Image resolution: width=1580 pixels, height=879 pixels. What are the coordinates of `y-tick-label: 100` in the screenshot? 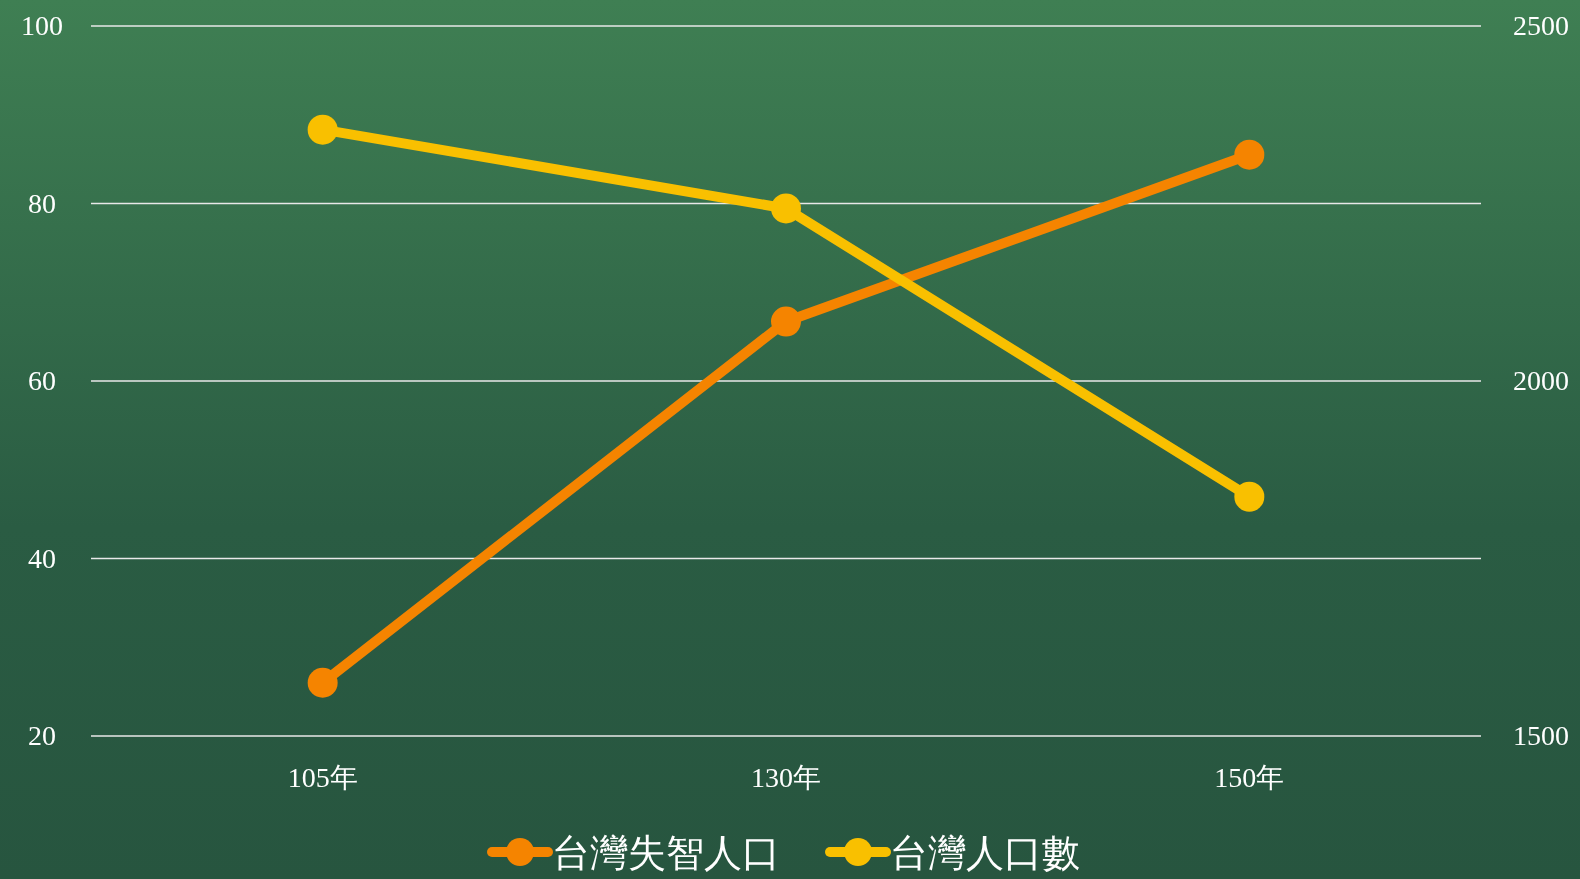 It's located at (42, 25).